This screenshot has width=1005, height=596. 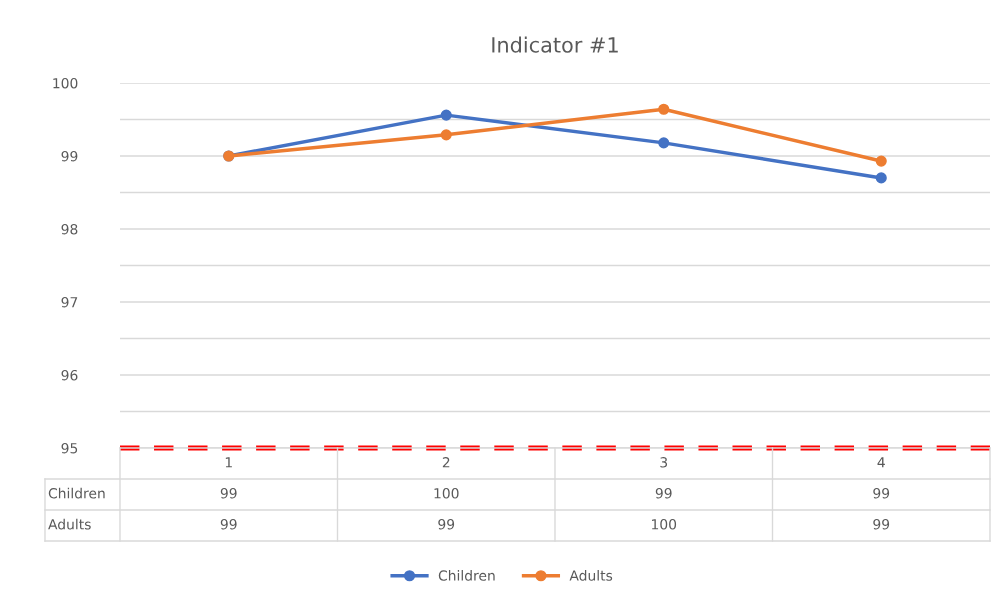 I want to click on x-tick-label: 4, so click(x=881, y=462).